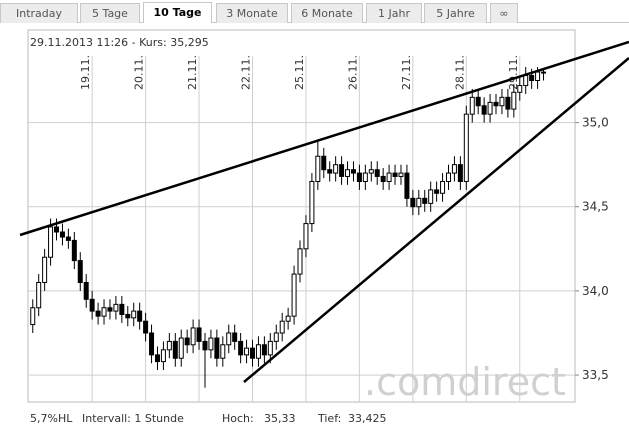  Describe the element at coordinates (192, 72) in the screenshot. I see `x-tick-label: 21.11.` at that location.